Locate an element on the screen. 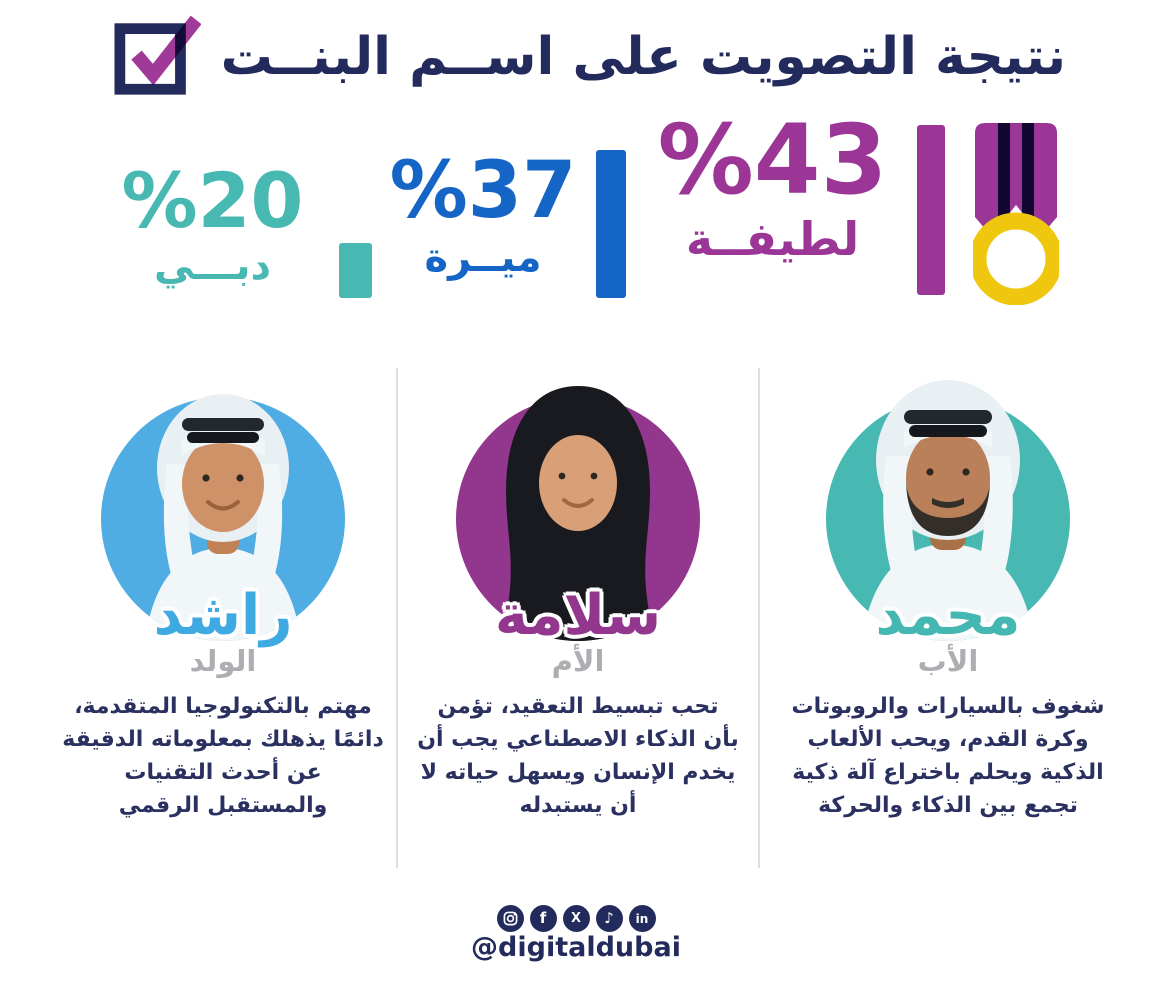 The height and width of the screenshot is (982, 1152). person-role: الأب is located at coordinates (948, 661).